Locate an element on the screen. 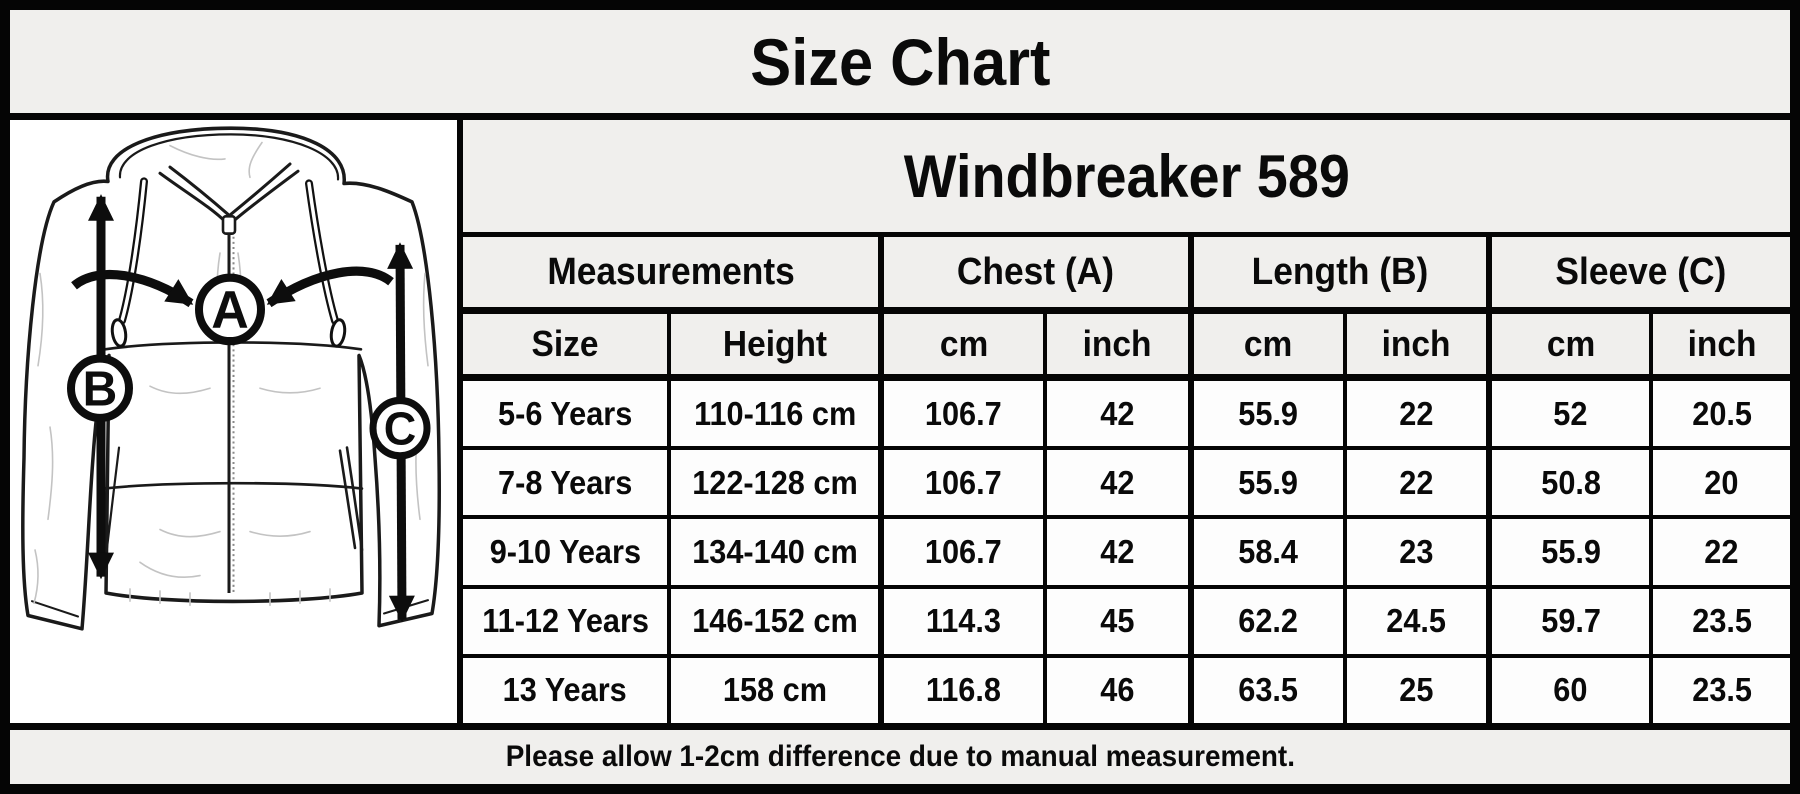 The image size is (1800, 794). subheader-chest-cm: cm is located at coordinates (960, 344).